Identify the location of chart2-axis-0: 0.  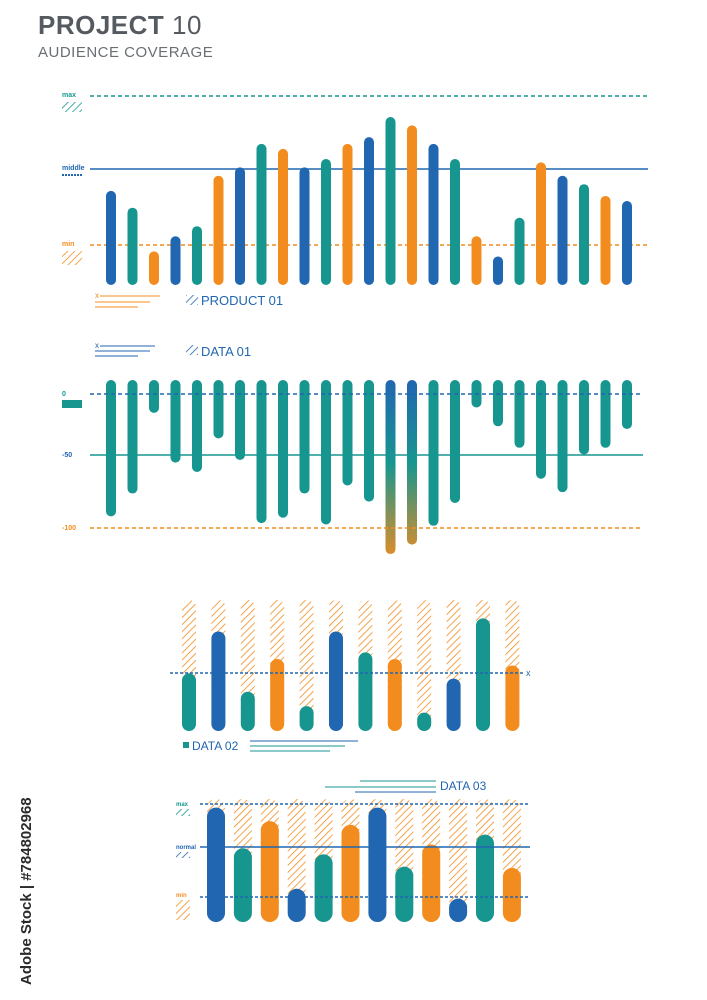
(64, 394).